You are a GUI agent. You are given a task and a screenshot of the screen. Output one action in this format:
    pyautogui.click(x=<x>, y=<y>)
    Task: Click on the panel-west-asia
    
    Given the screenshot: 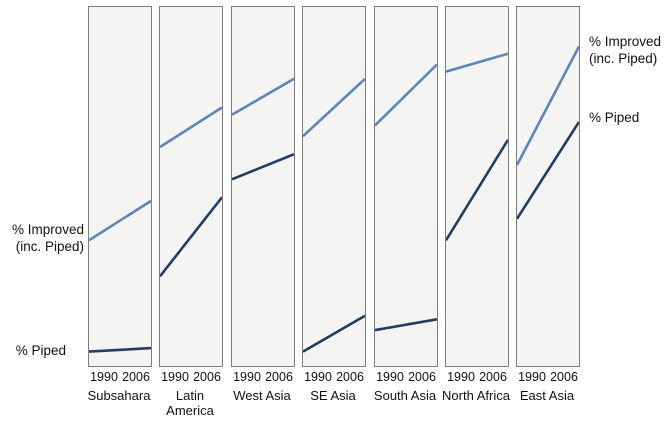 What is the action you would take?
    pyautogui.click(x=263, y=186)
    